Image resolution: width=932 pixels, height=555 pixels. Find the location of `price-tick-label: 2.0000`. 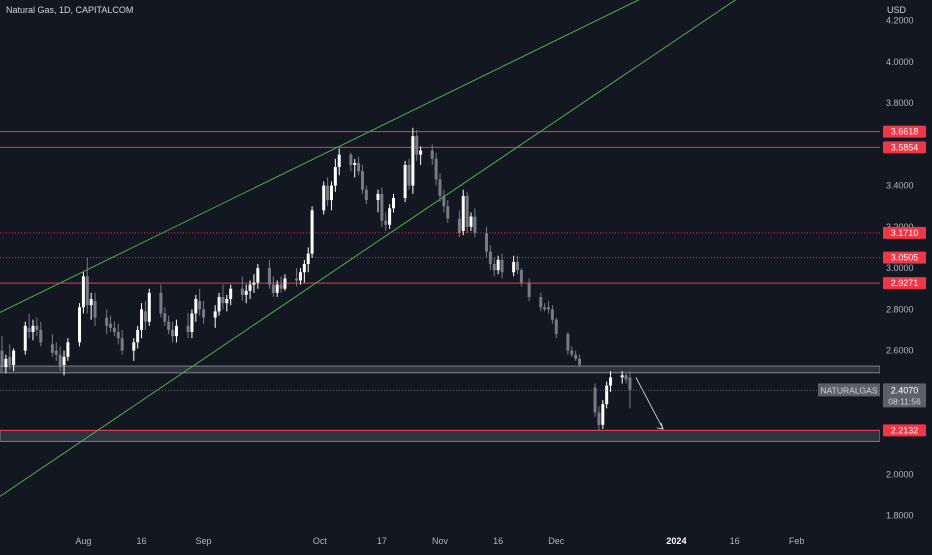

price-tick-label: 2.0000 is located at coordinates (900, 474).